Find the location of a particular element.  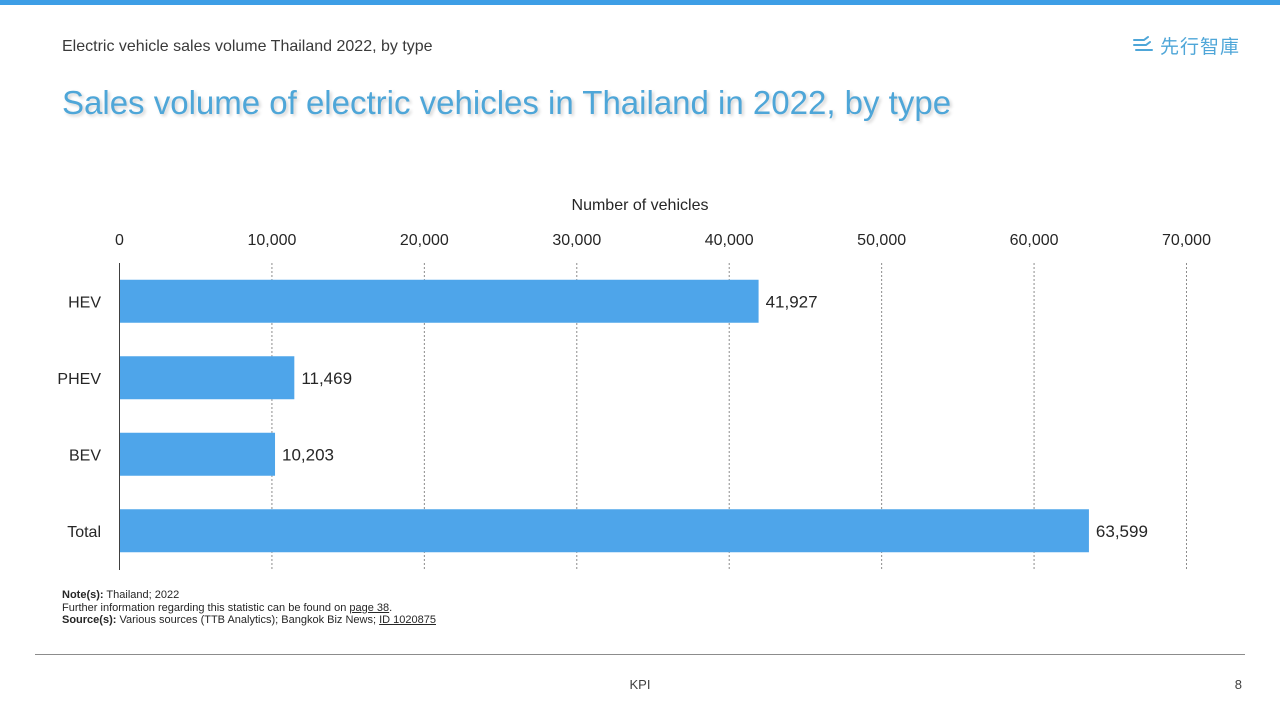

page-link: page 38 is located at coordinates (369, 607).